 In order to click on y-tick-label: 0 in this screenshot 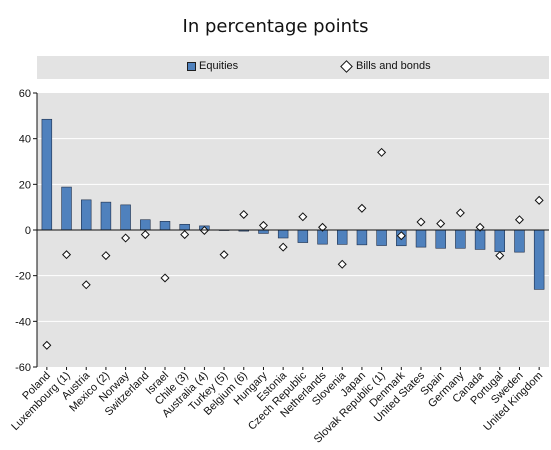, I will do `click(28, 231)`.